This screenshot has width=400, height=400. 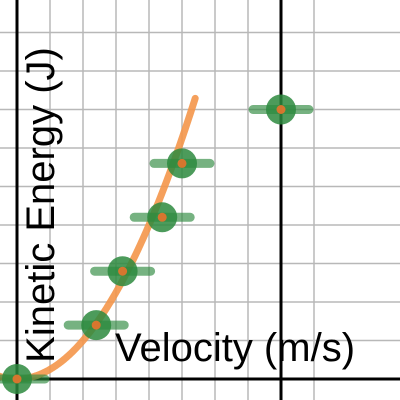 I want to click on x-axis-label: Velocity (m/s), so click(x=235, y=348).